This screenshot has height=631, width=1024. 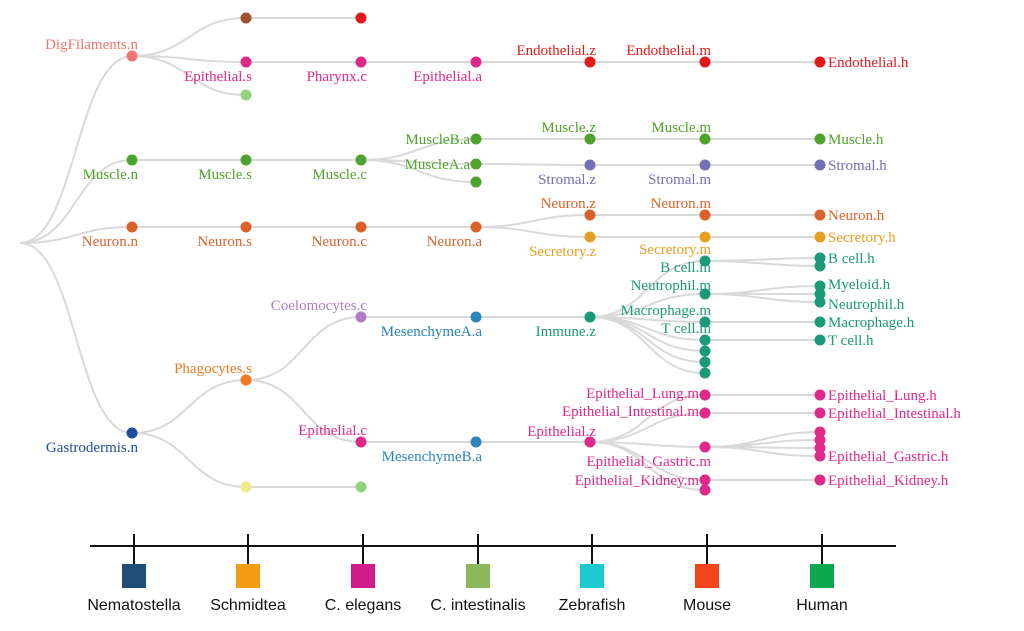 What do you see at coordinates (111, 175) in the screenshot?
I see `node-label: Muscle.n` at bounding box center [111, 175].